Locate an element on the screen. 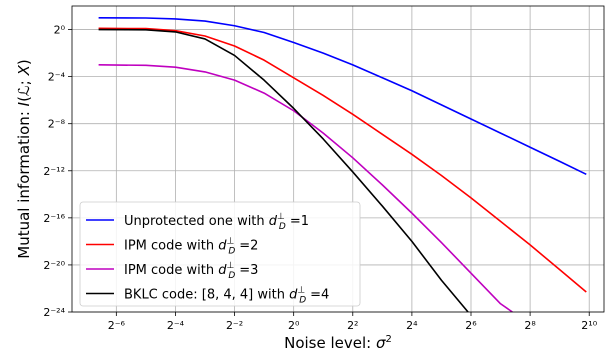 This screenshot has height=354, width=610. x-tick-label: 2⁻² is located at coordinates (234, 325).